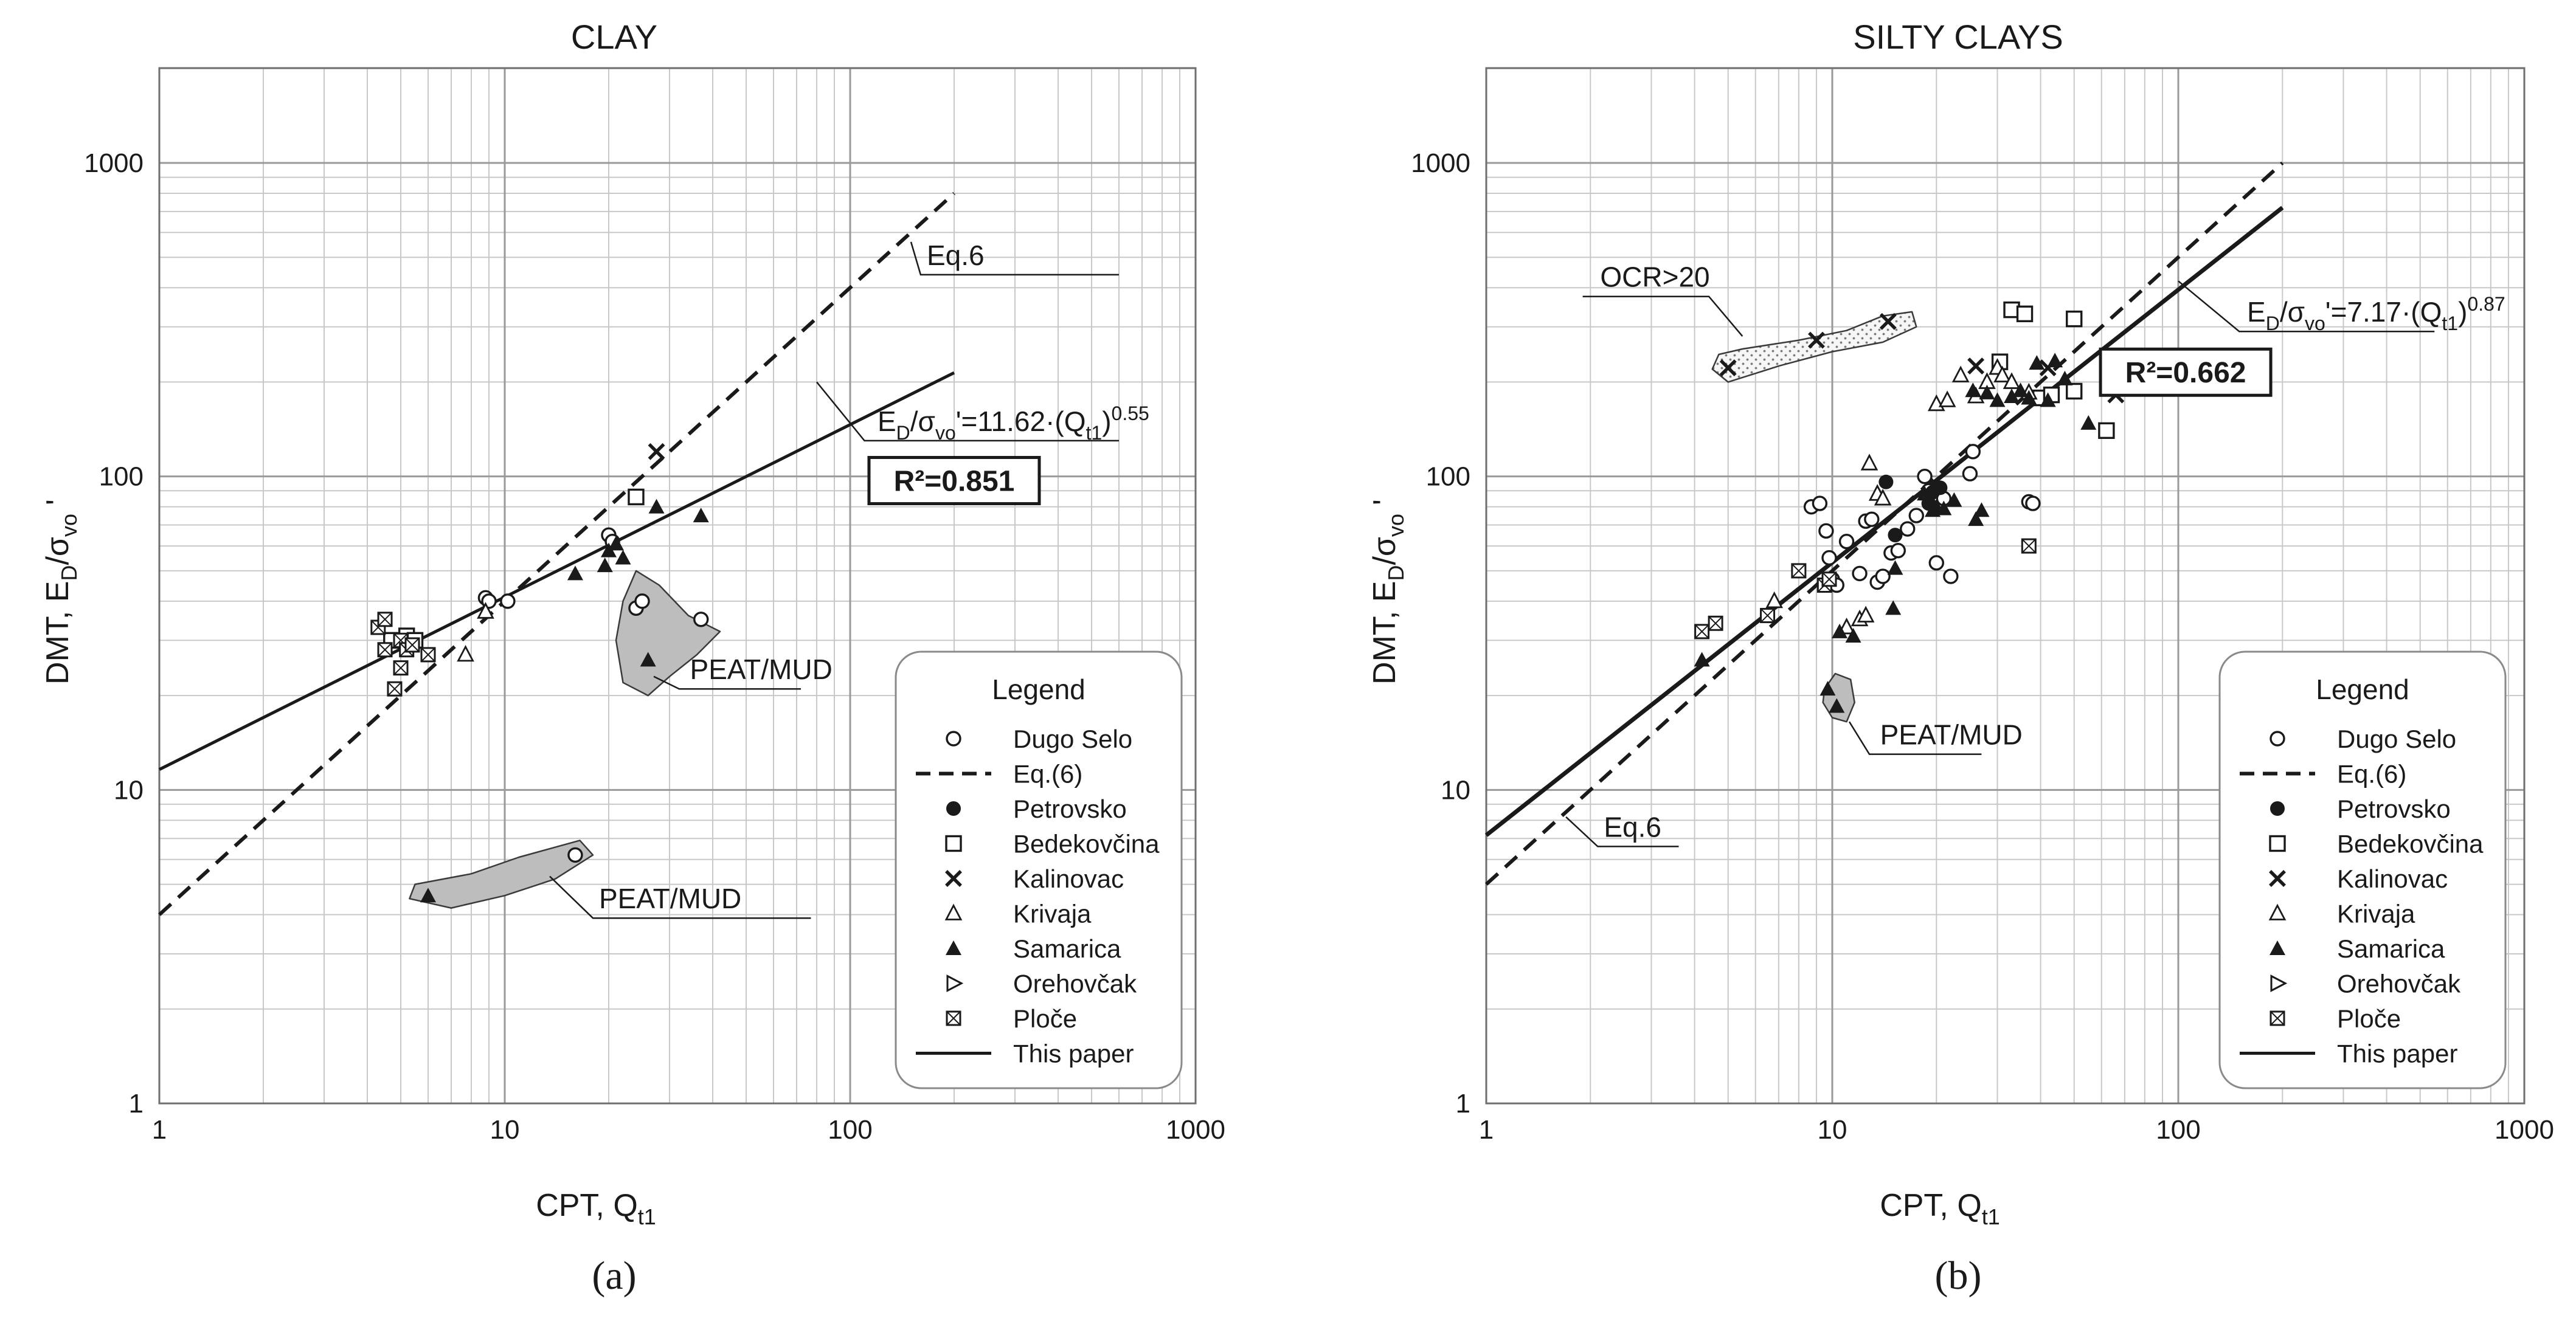  Describe the element at coordinates (2277, 878) in the screenshot. I see `panel-b-legend-swatch-kalinovac` at that location.